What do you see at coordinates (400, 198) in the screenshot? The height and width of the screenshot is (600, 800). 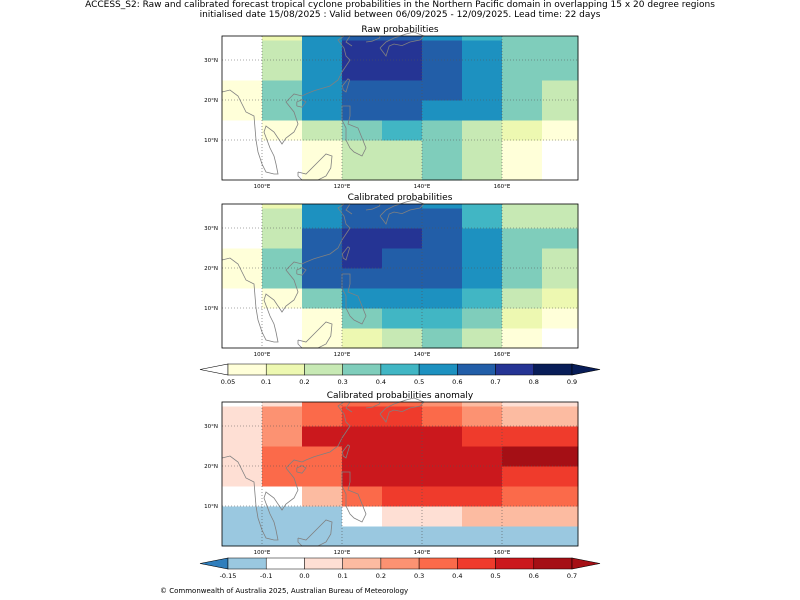 I see `panel-title: Calibrated probabilities` at bounding box center [400, 198].